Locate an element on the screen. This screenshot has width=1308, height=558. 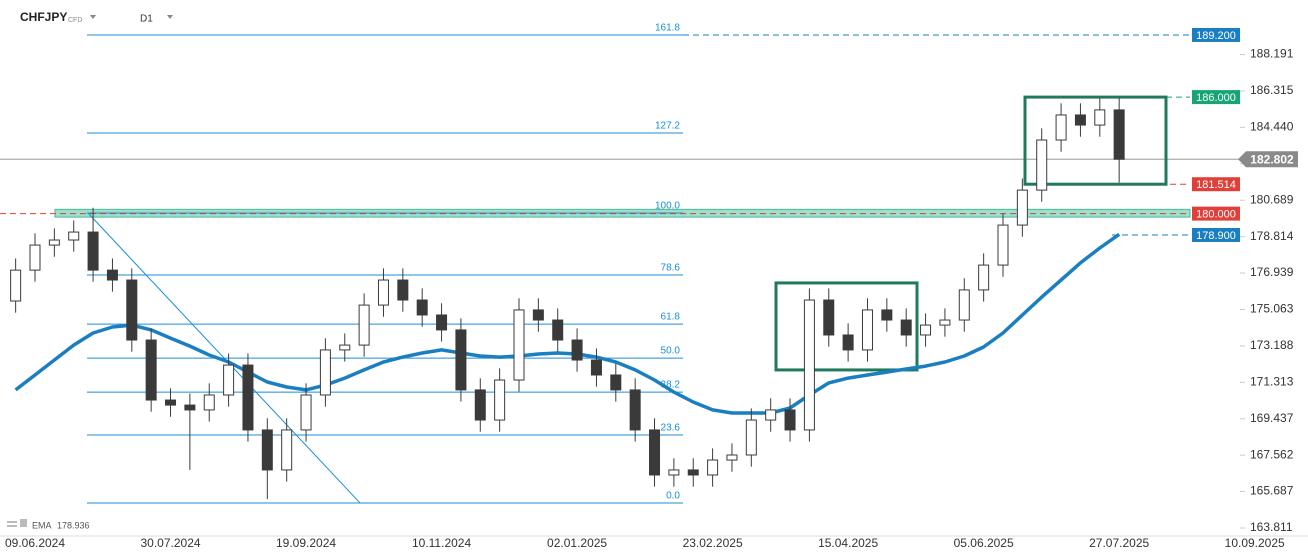
y-tick-label: 167.562 is located at coordinates (1272, 454).